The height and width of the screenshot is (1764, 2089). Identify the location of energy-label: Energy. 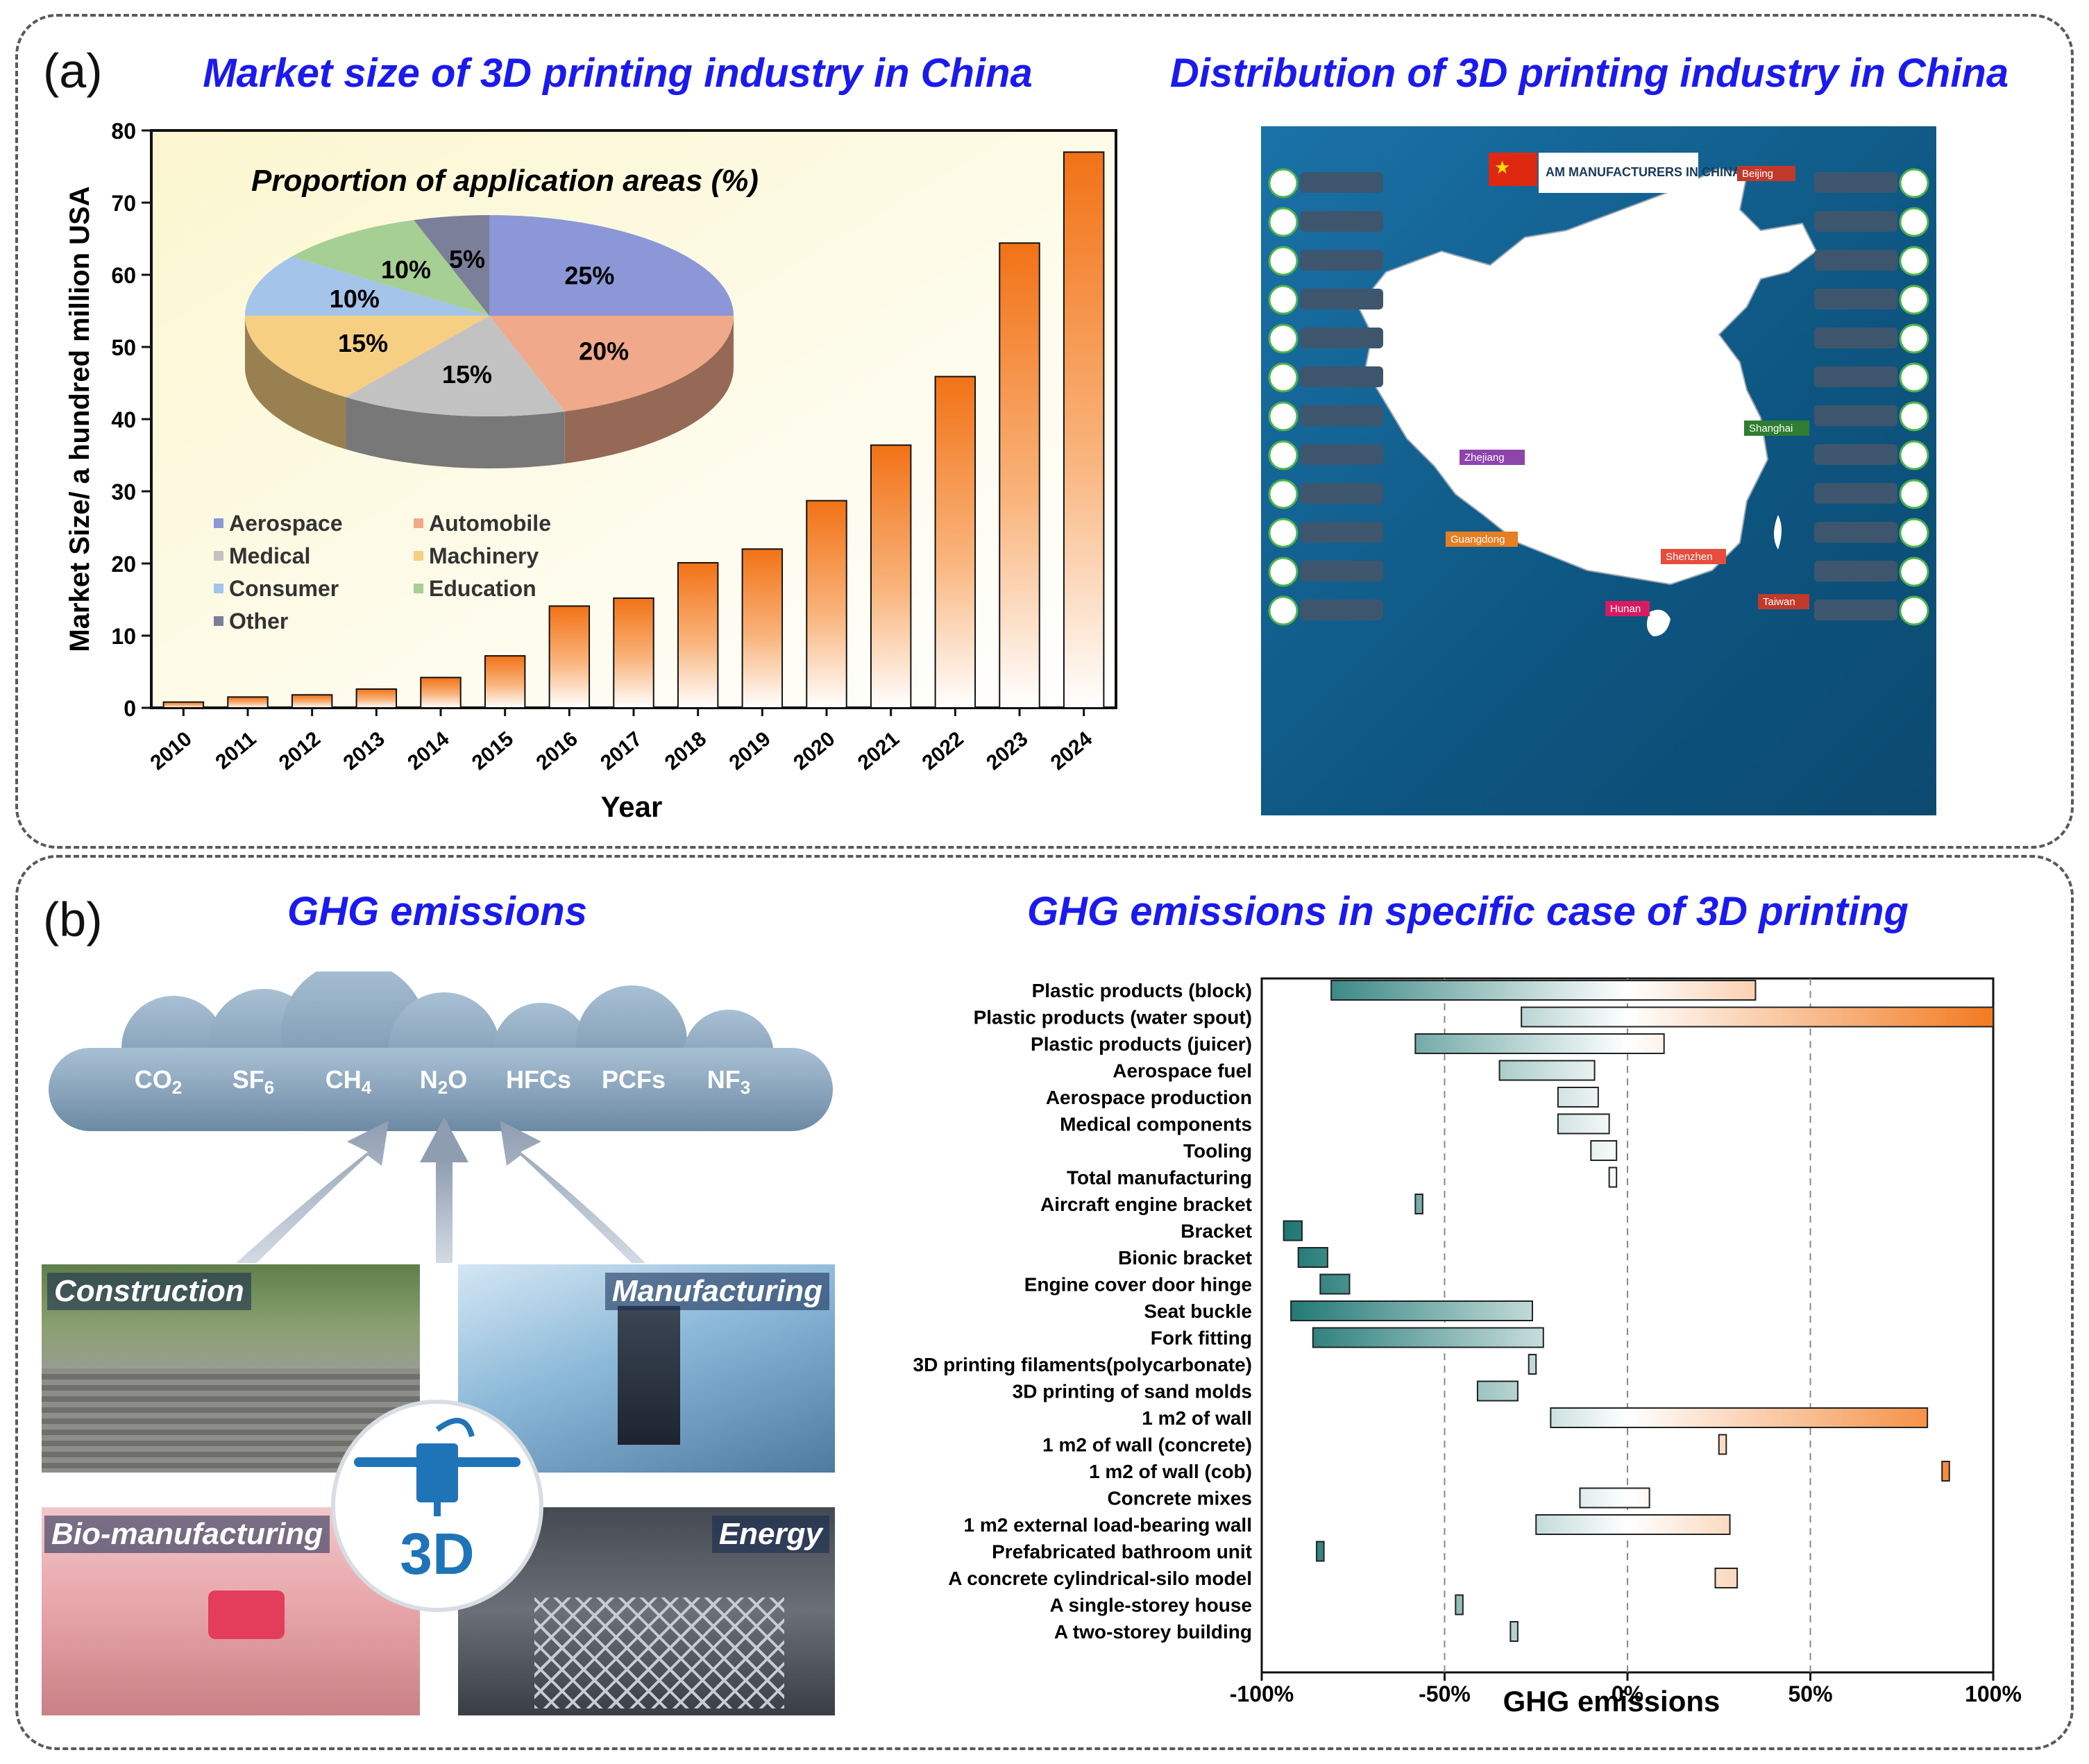
(770, 1535).